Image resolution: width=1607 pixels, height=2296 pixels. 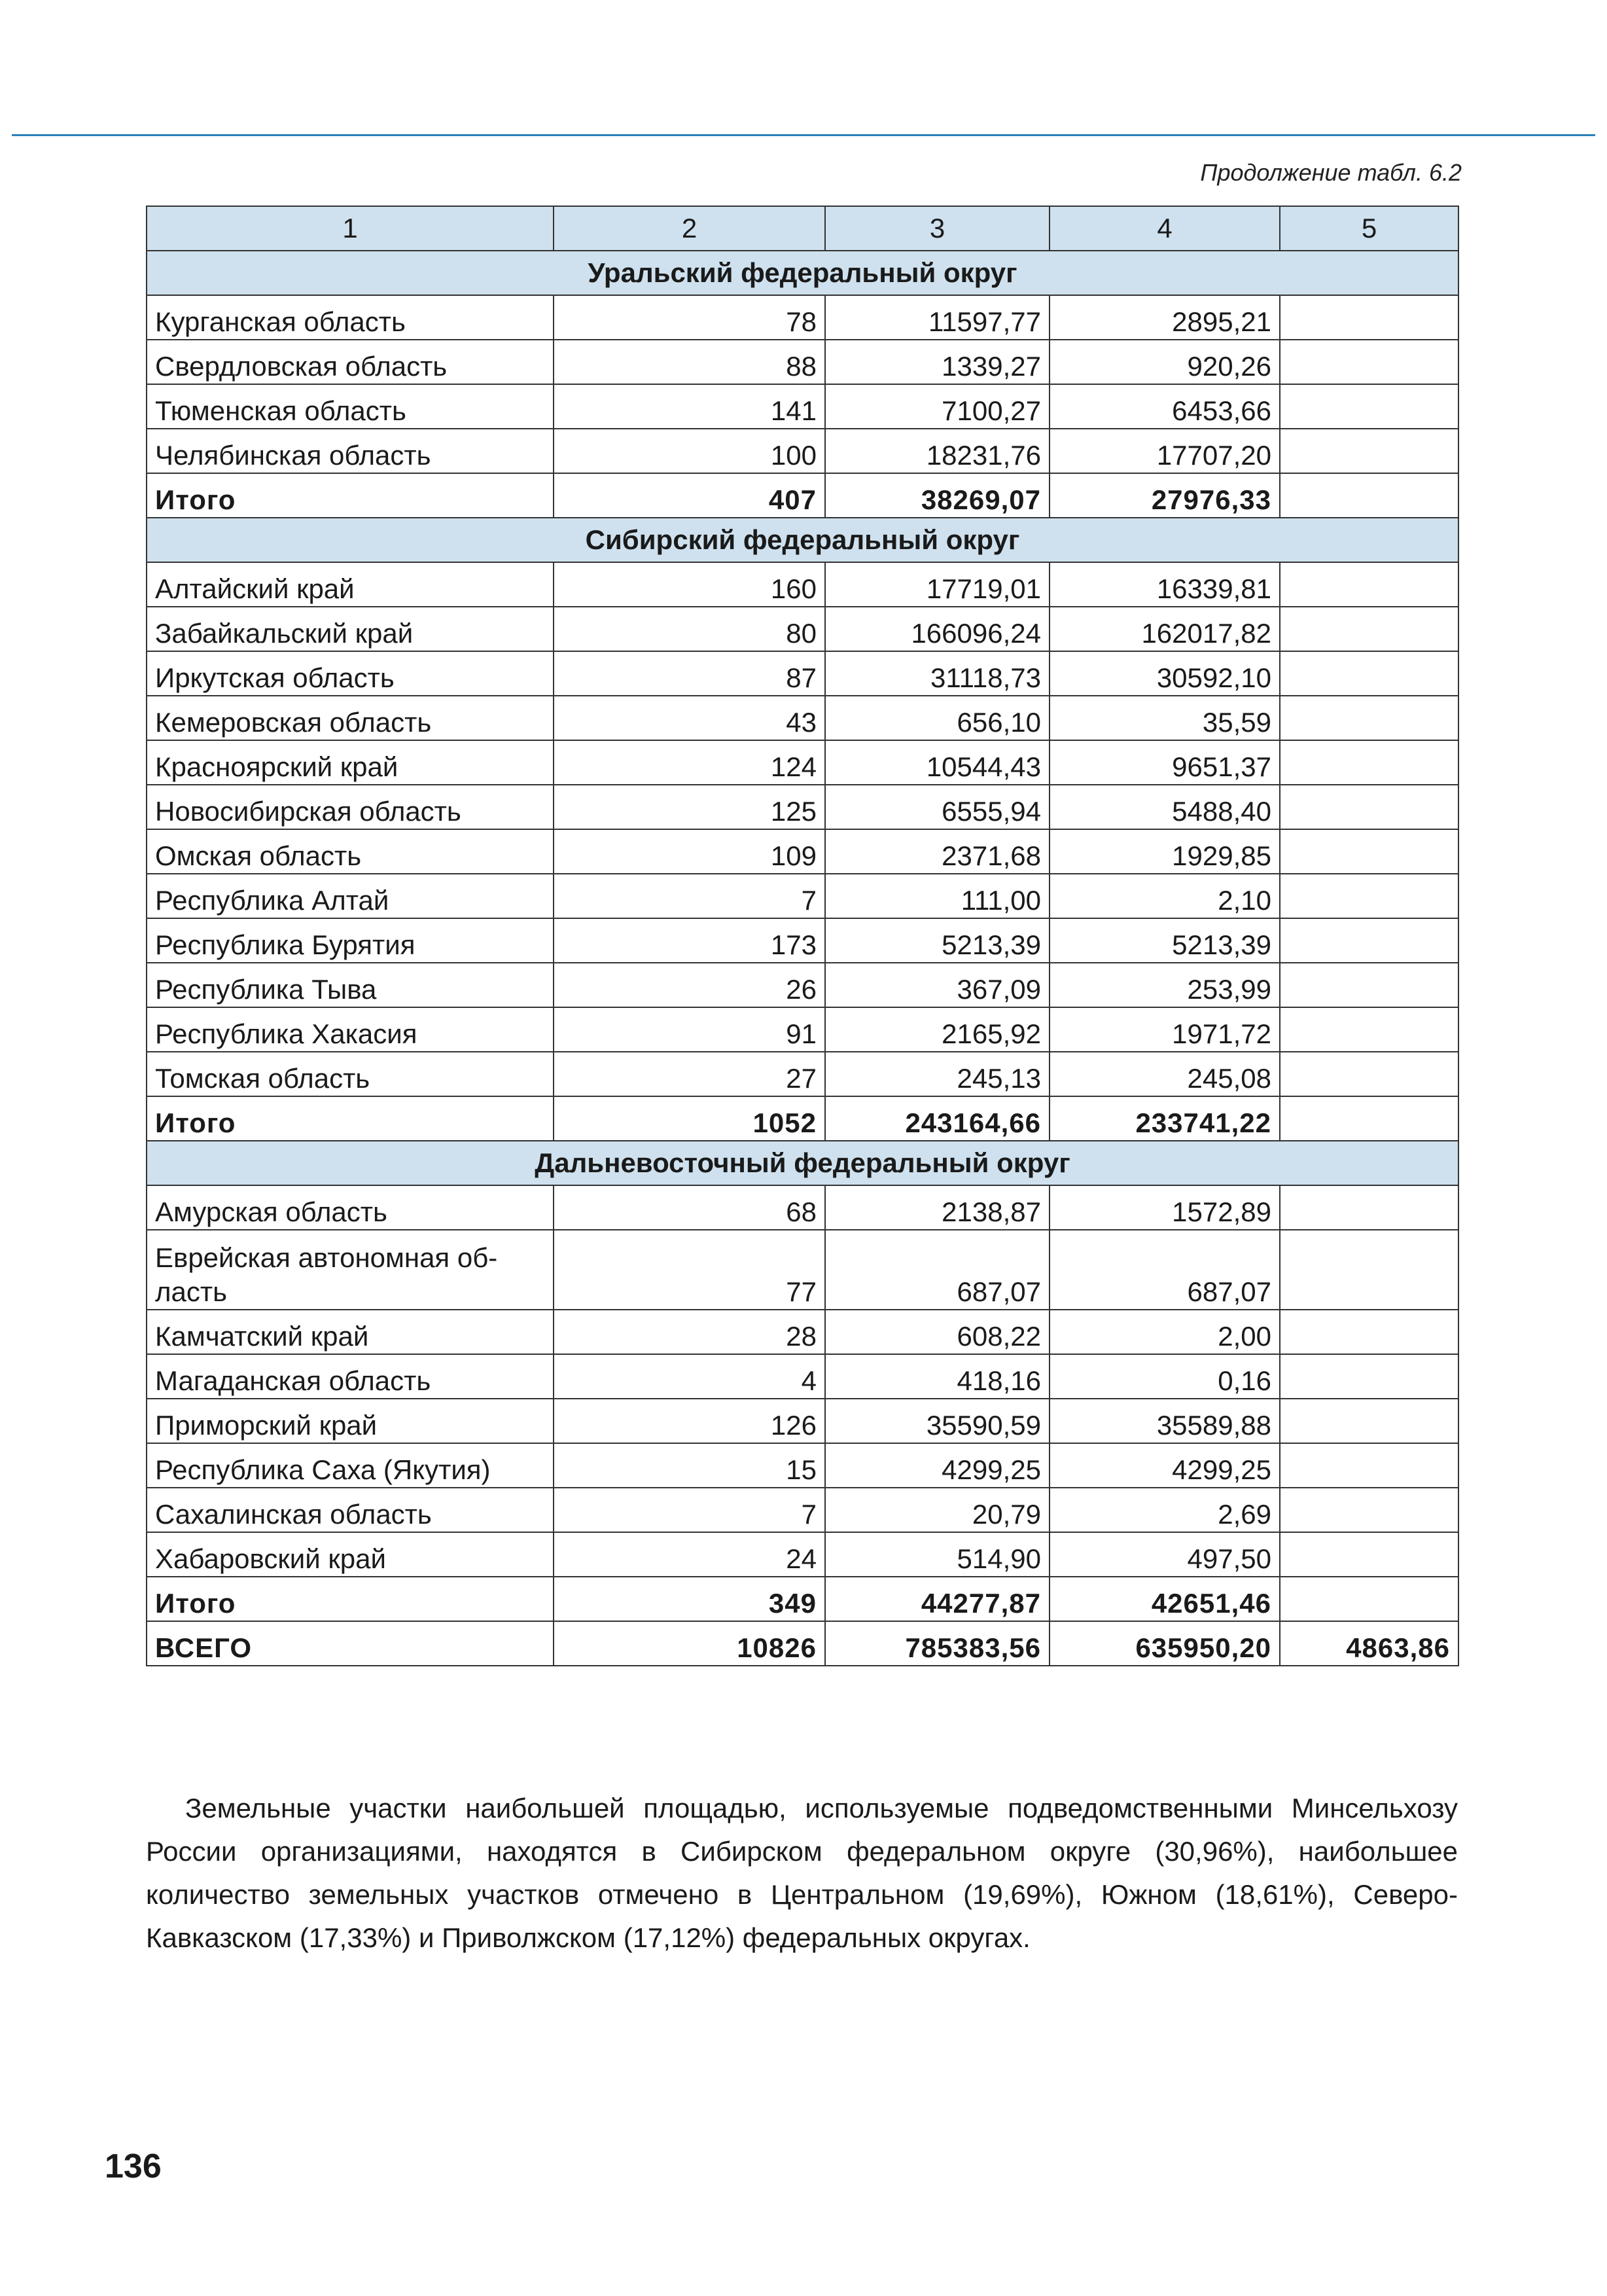 What do you see at coordinates (350, 718) in the screenshot?
I see `region-name-cell: Кемеровская область` at bounding box center [350, 718].